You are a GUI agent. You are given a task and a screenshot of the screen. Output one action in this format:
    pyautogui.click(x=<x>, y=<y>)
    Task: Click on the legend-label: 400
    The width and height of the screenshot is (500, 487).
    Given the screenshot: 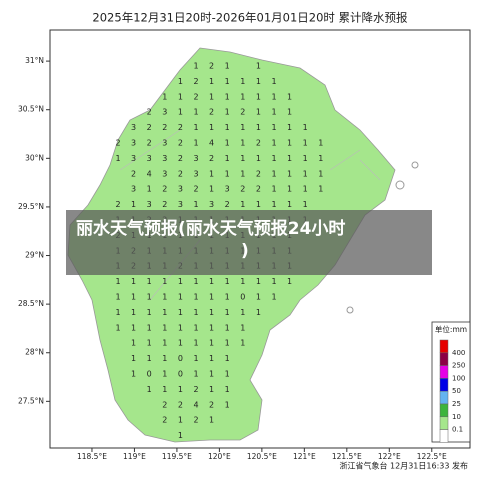 What is the action you would take?
    pyautogui.click(x=458, y=353)
    